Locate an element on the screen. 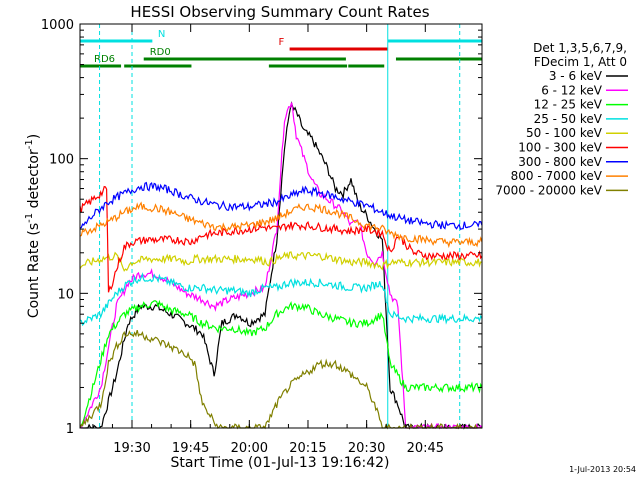 This screenshot has width=640, height=480. x-tick-label: 20:45 is located at coordinates (425, 448).